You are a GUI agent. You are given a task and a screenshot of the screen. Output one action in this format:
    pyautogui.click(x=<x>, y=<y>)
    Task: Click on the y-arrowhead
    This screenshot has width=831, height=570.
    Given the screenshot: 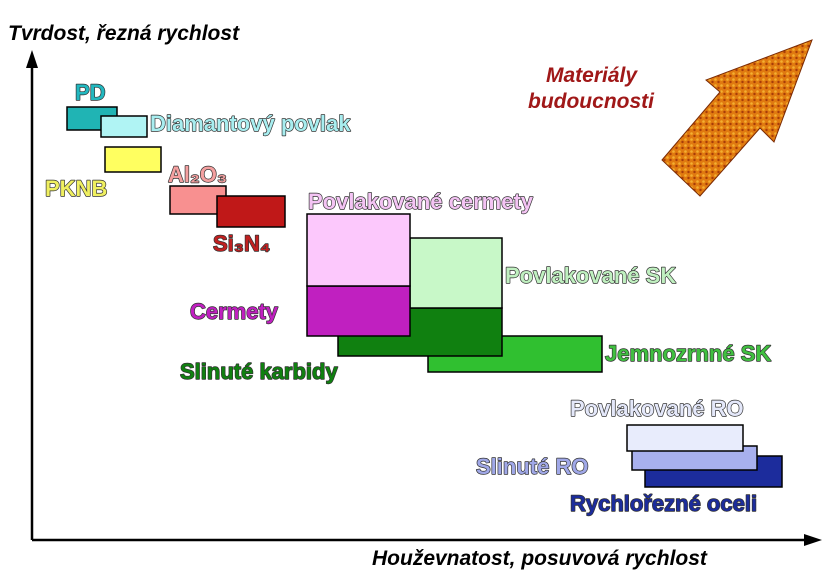 What is the action you would take?
    pyautogui.click(x=32, y=59)
    